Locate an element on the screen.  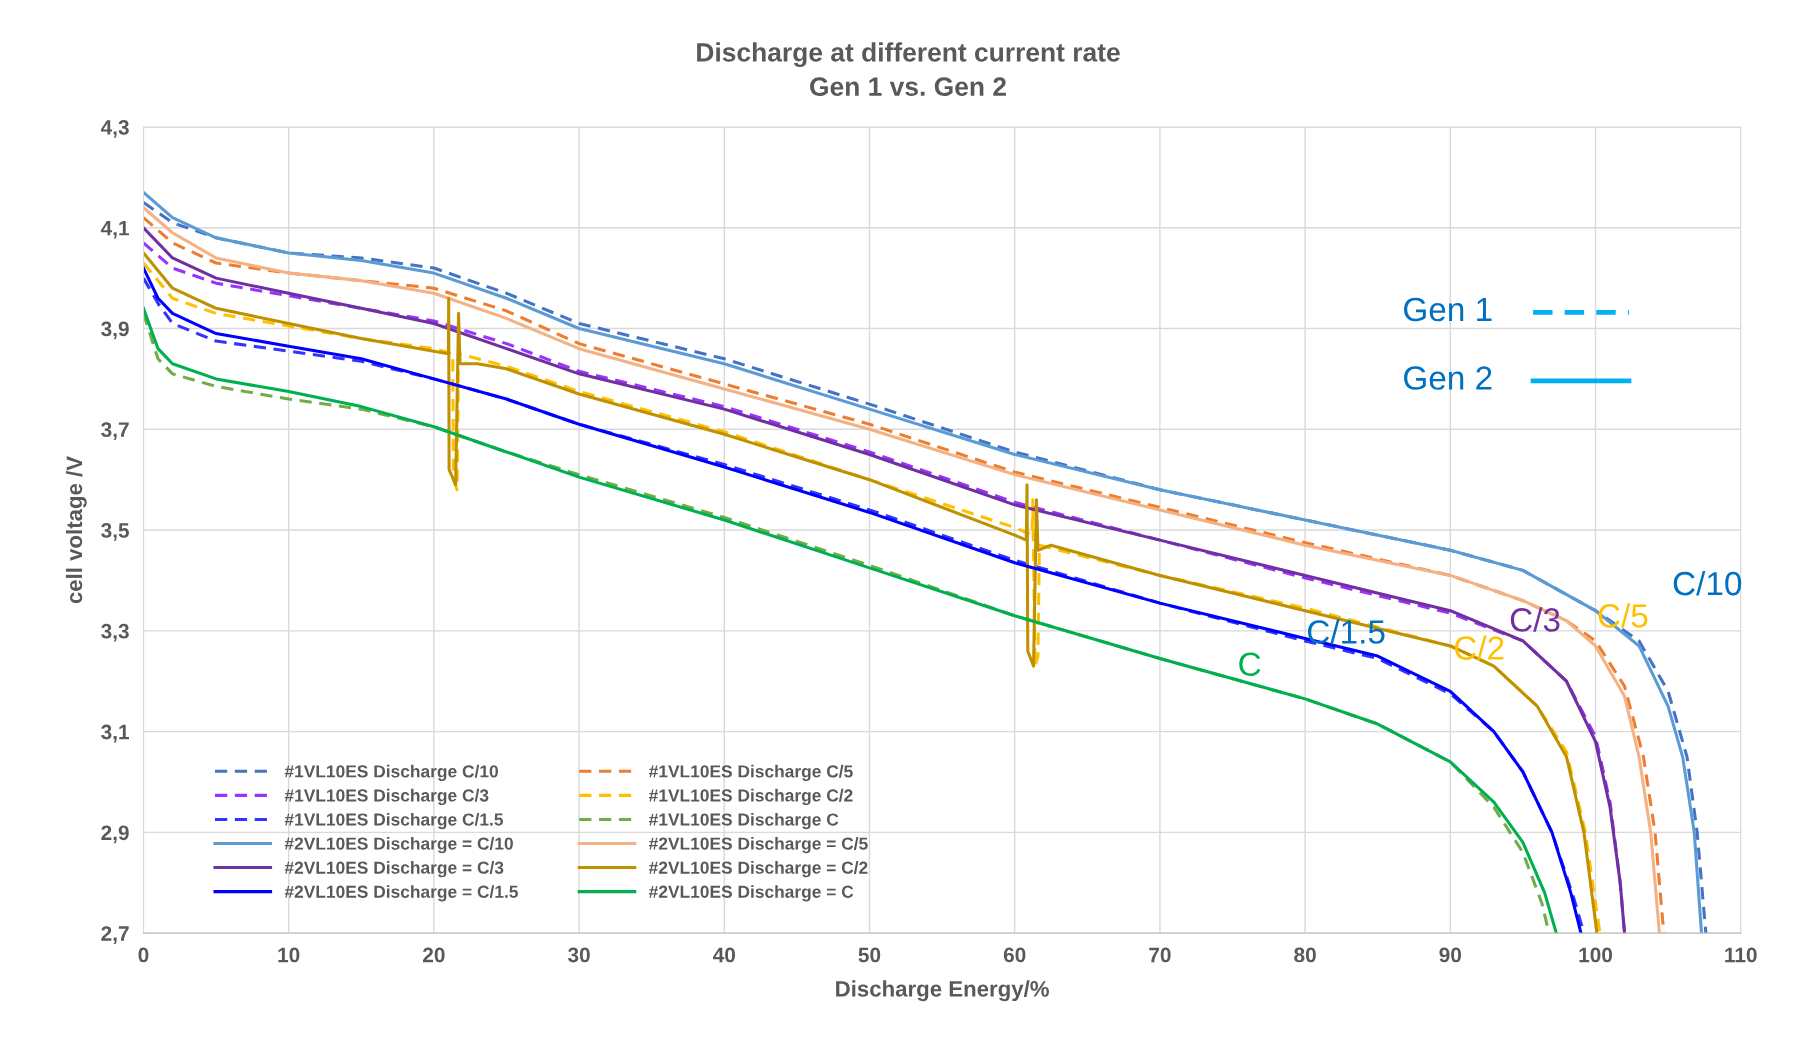
chart-title: Discharge at different current rate Gen 1 vs. Gen 2 is located at coordinates (908, 69).